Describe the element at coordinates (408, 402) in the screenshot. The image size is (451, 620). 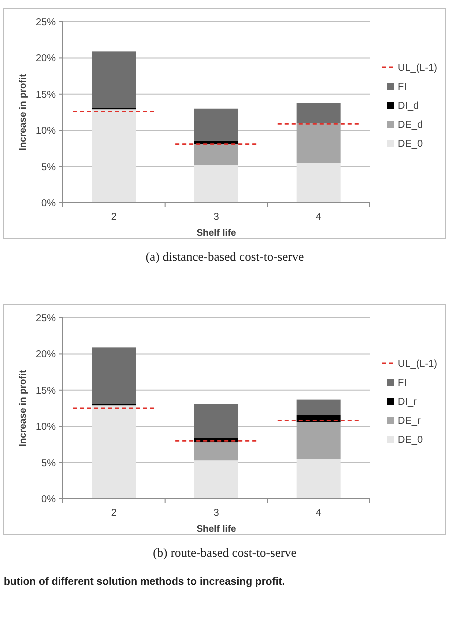
I see `legend-label: DI_r` at that location.